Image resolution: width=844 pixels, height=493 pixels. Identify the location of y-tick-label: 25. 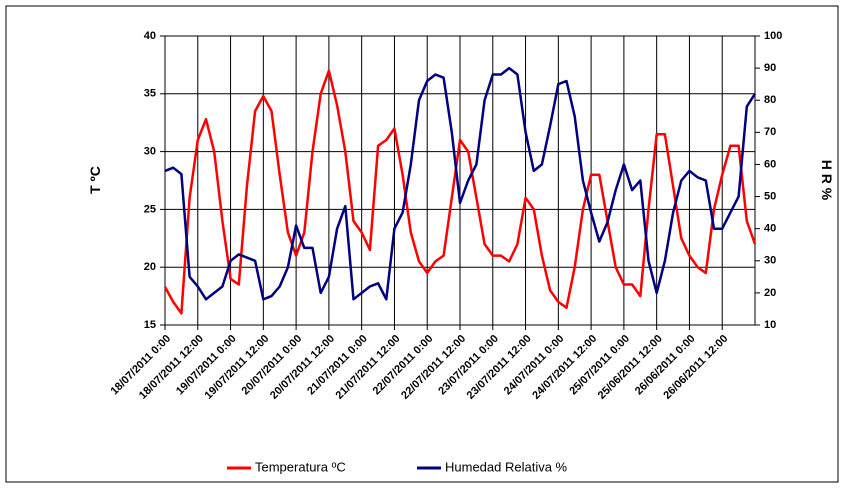
(150, 209).